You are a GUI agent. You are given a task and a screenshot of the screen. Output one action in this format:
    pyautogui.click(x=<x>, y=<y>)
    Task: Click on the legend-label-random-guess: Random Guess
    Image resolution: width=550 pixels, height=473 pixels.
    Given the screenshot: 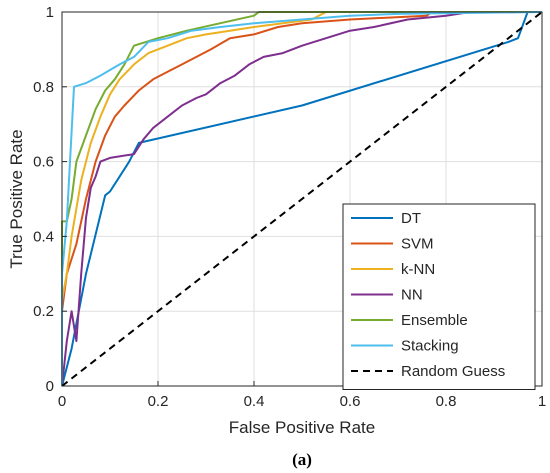 What is the action you would take?
    pyautogui.click(x=453, y=371)
    